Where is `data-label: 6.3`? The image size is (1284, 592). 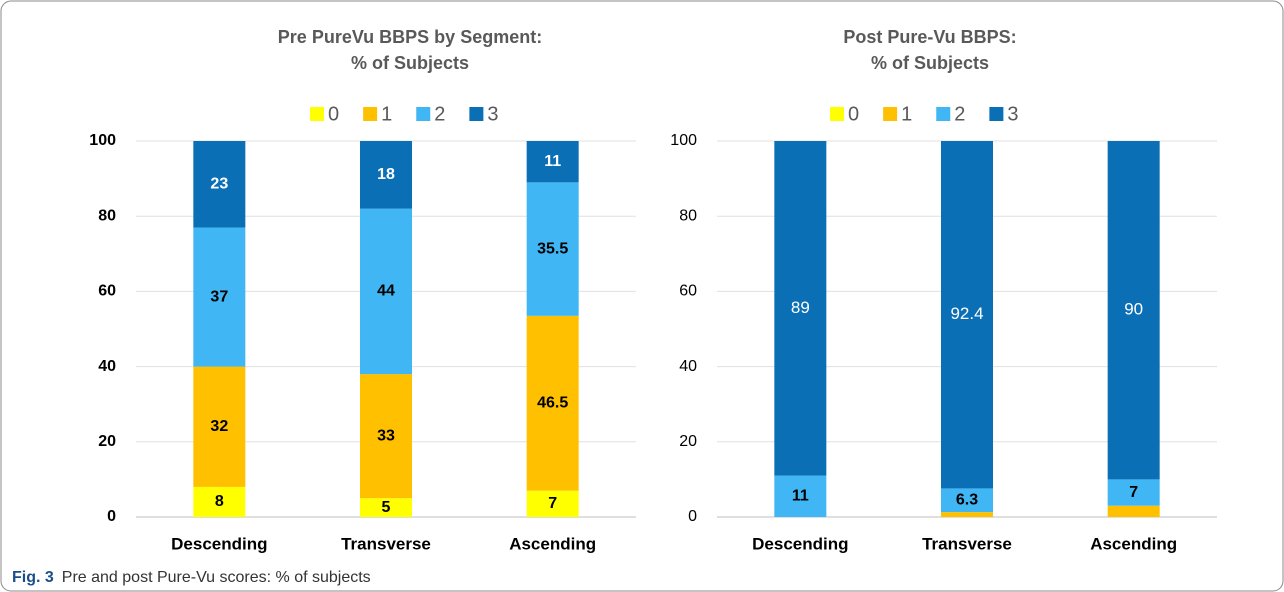
data-label: 6.3 is located at coordinates (967, 499).